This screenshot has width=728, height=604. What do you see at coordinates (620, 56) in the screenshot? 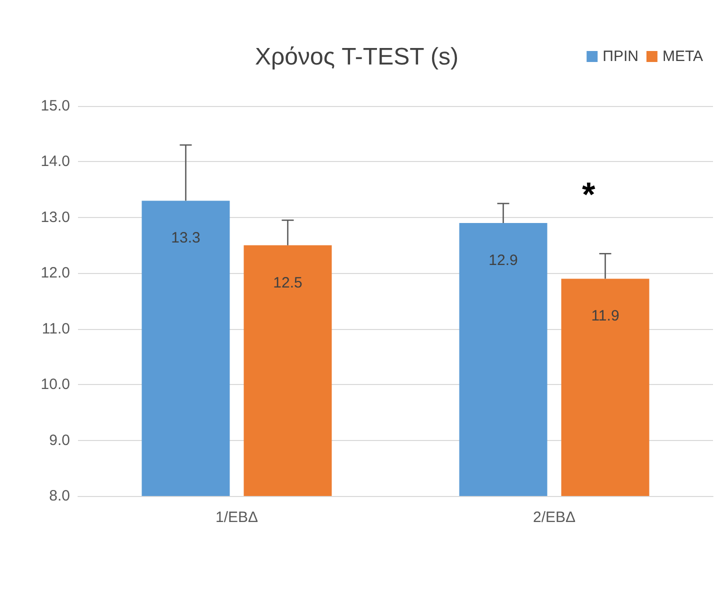
I see `legend-label: ΠΡΙΝ` at bounding box center [620, 56].